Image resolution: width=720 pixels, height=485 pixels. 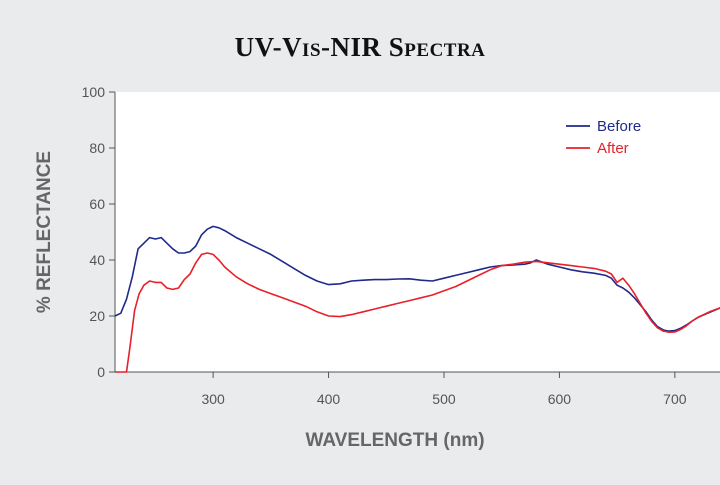 What do you see at coordinates (97, 204) in the screenshot?
I see `y-tick-label: 60` at bounding box center [97, 204].